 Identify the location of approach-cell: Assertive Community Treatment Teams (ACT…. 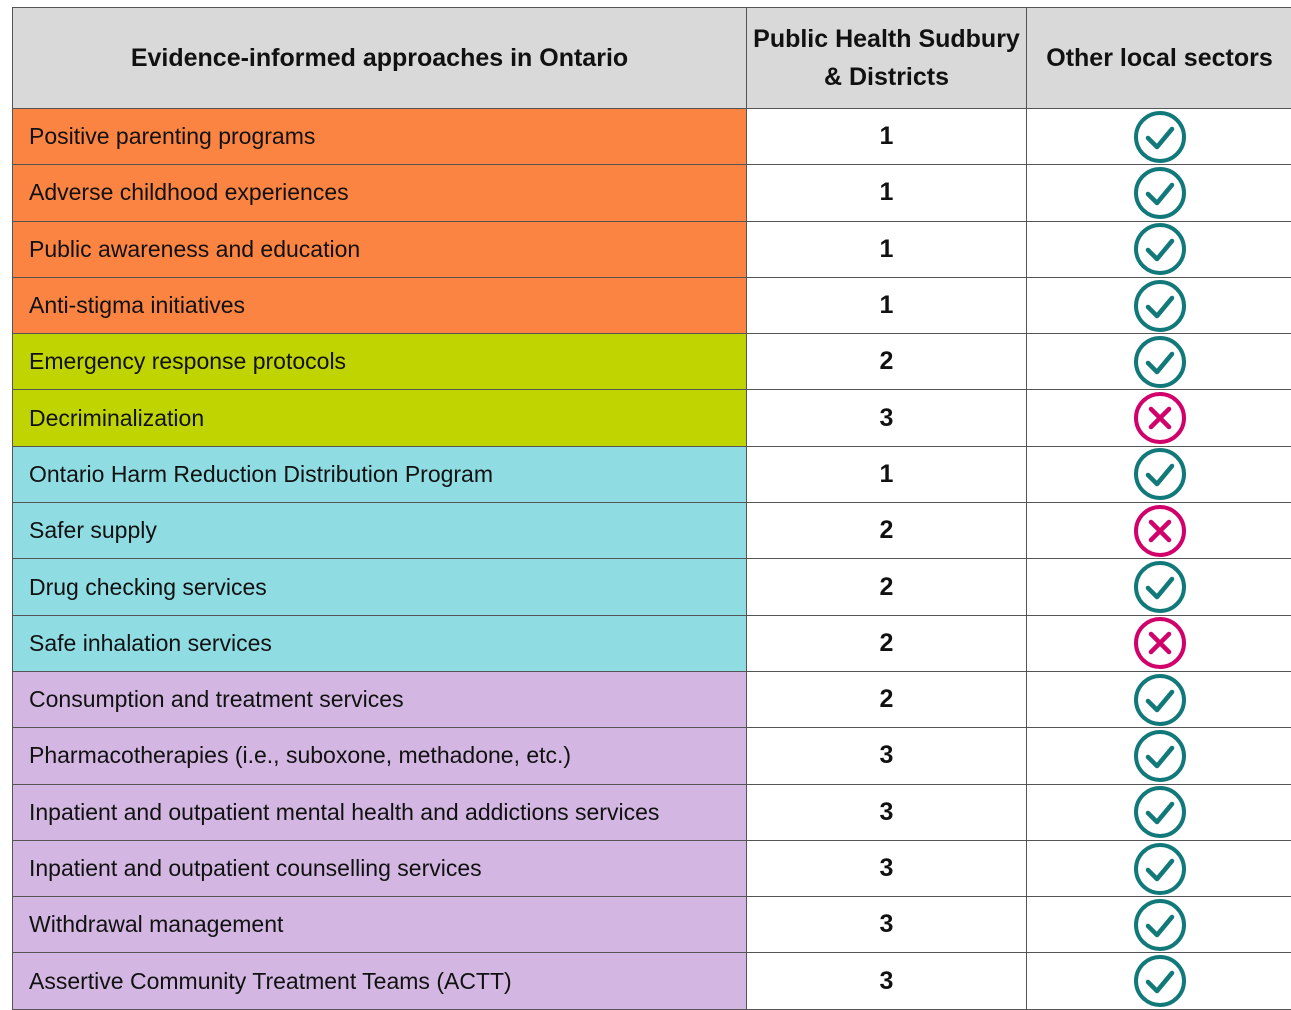
(380, 981).